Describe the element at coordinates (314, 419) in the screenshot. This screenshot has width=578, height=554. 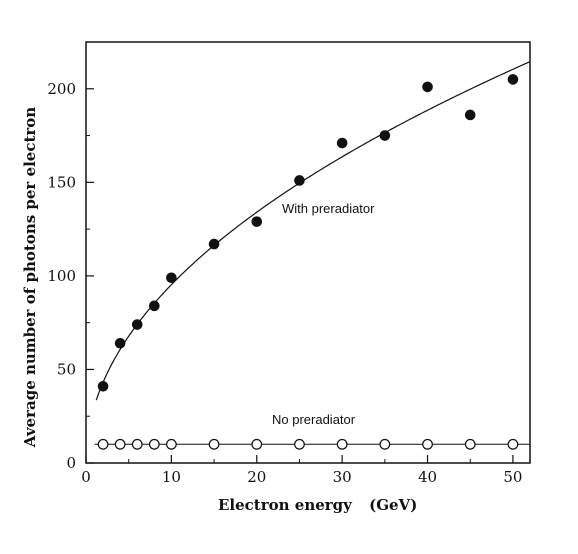
I see `annotation-no-preradiator: No preradiator` at that location.